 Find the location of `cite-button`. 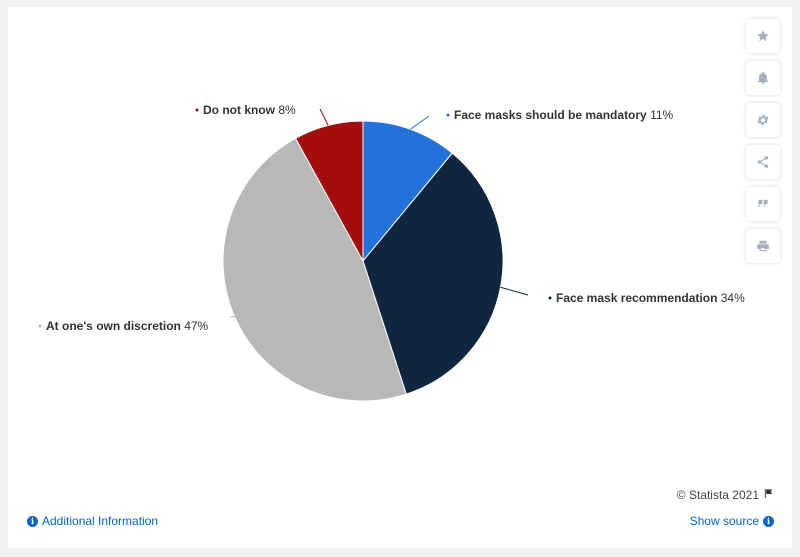

cite-button is located at coordinates (763, 204).